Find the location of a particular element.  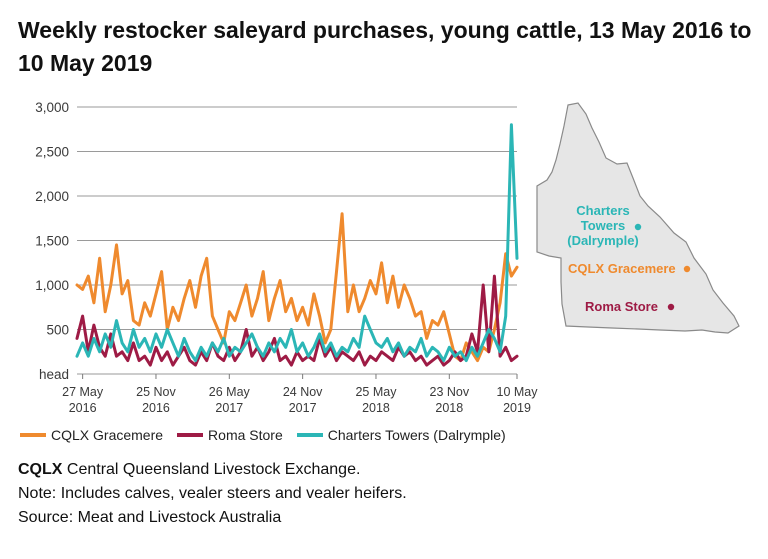

legend-label-gracemere: CQLX Gracemere is located at coordinates (107, 435).